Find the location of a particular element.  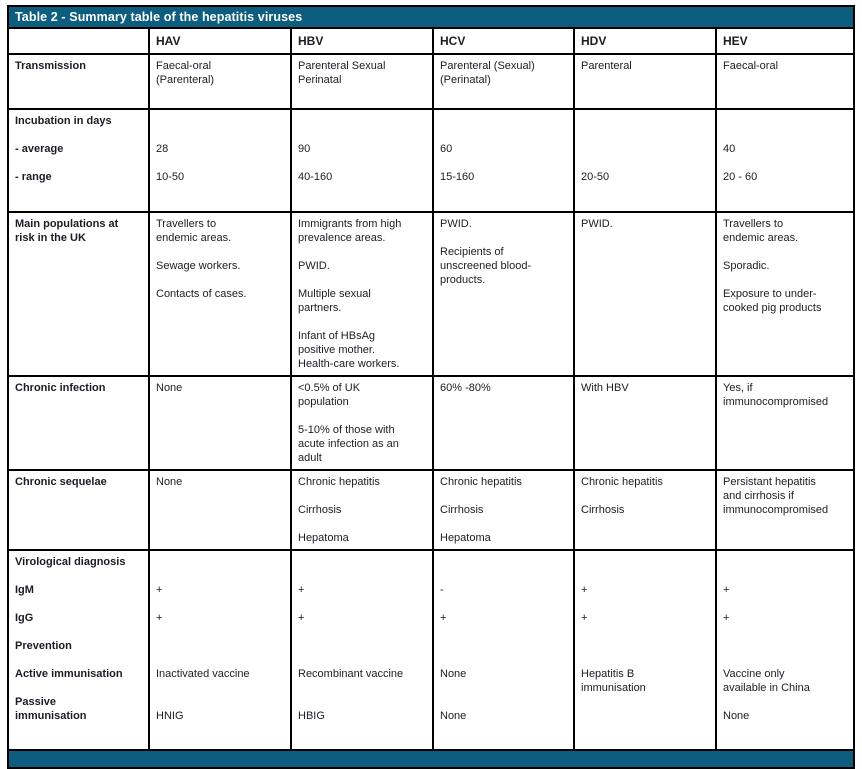

table-cell: 60% -80% is located at coordinates (504, 423).